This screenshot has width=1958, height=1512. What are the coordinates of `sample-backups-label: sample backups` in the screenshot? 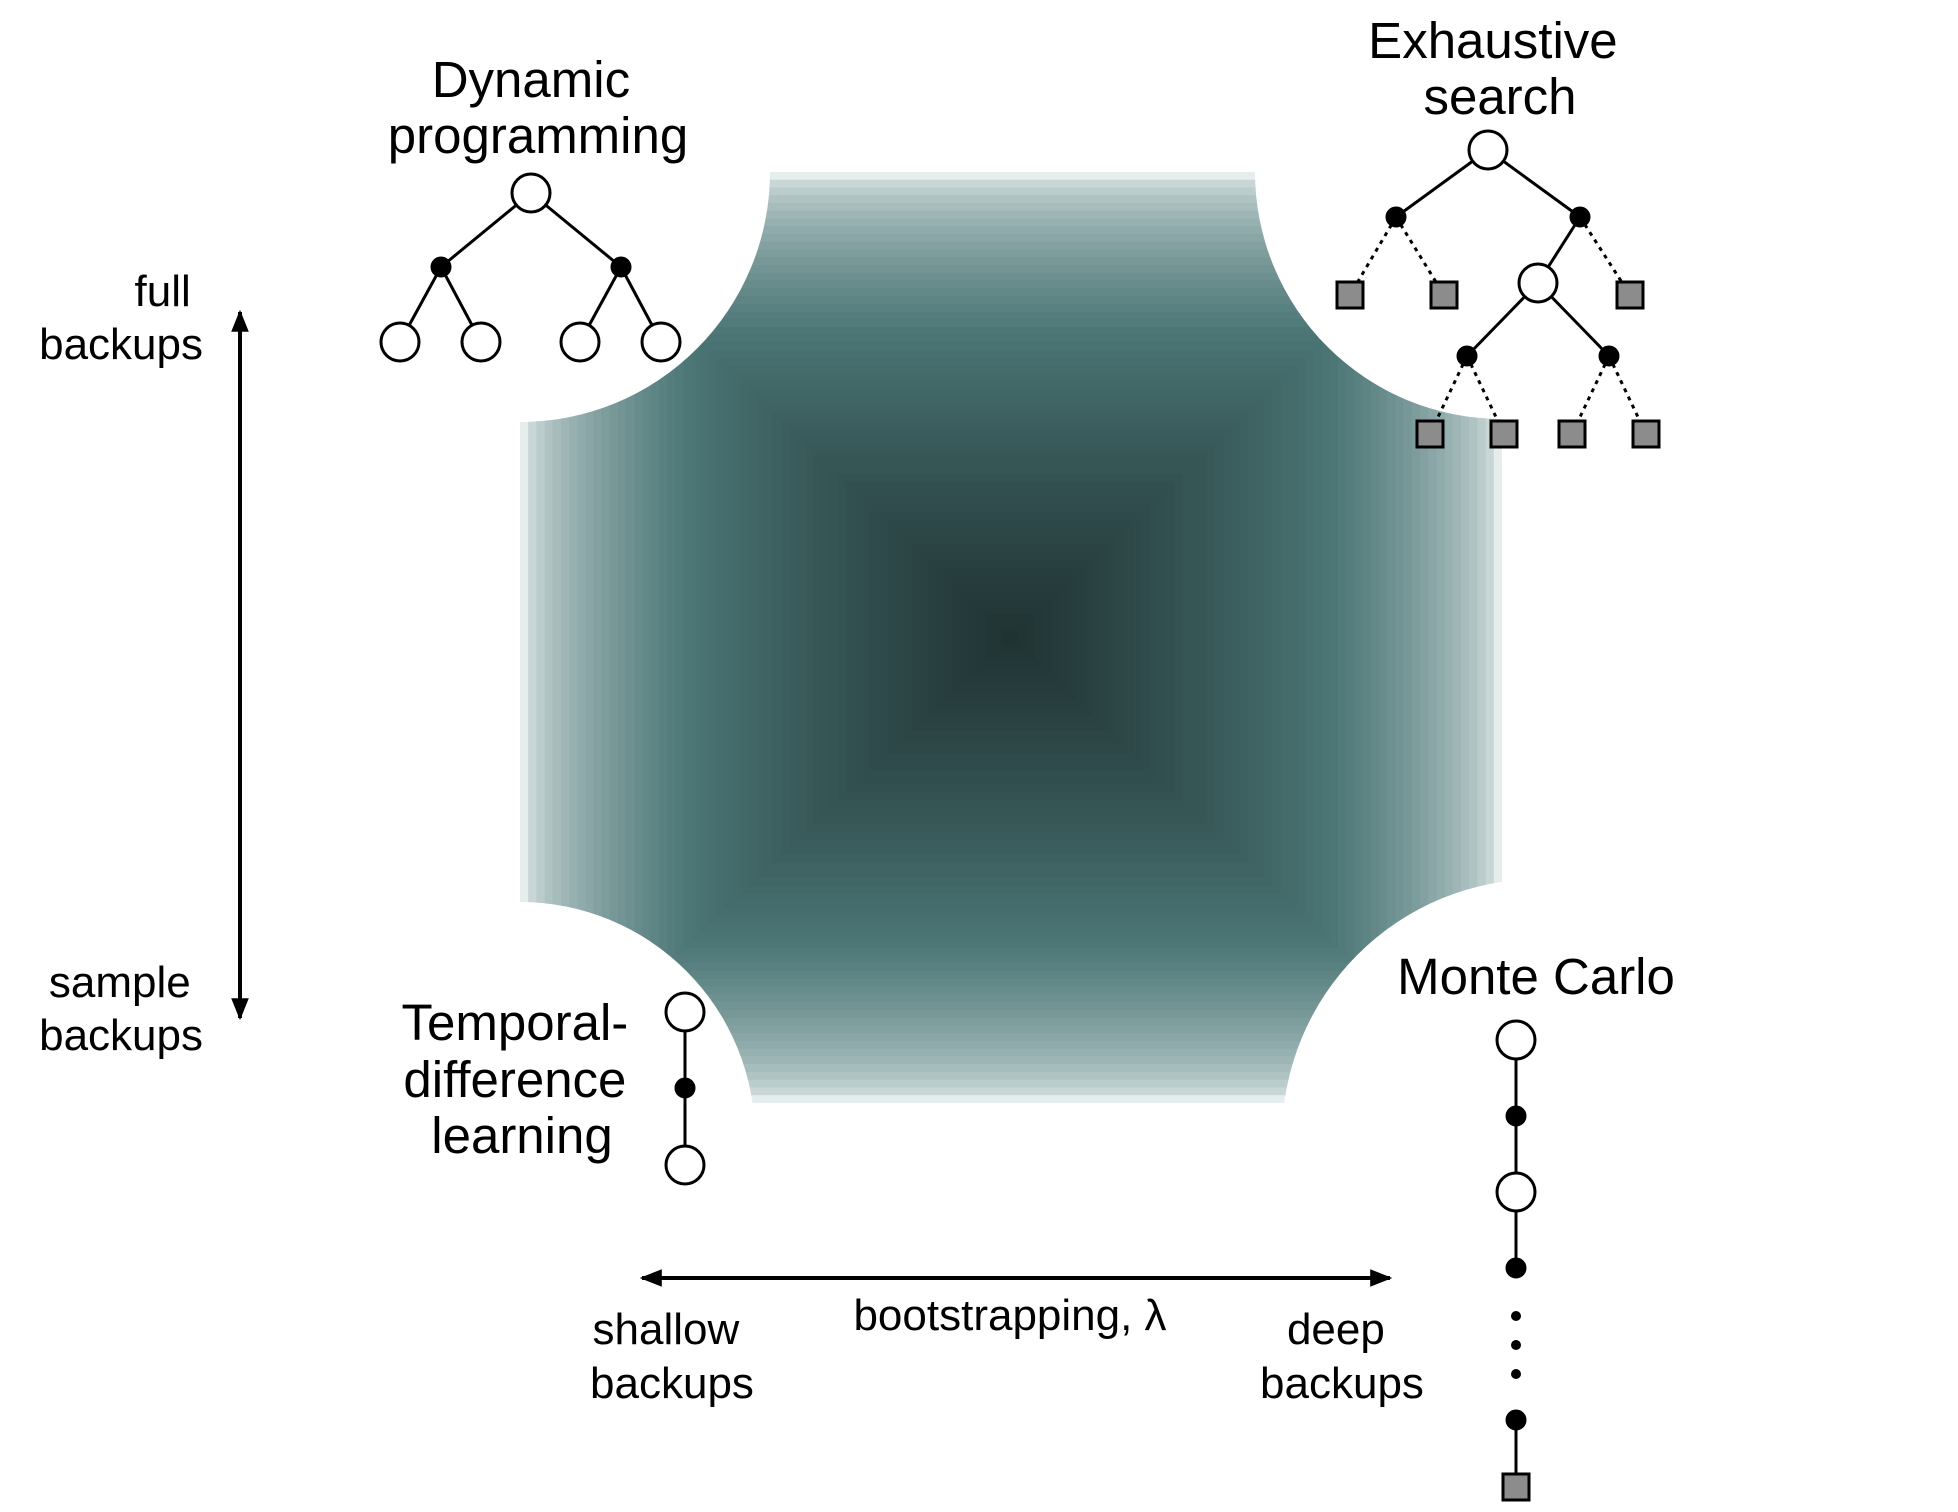 It's located at (121, 1009).